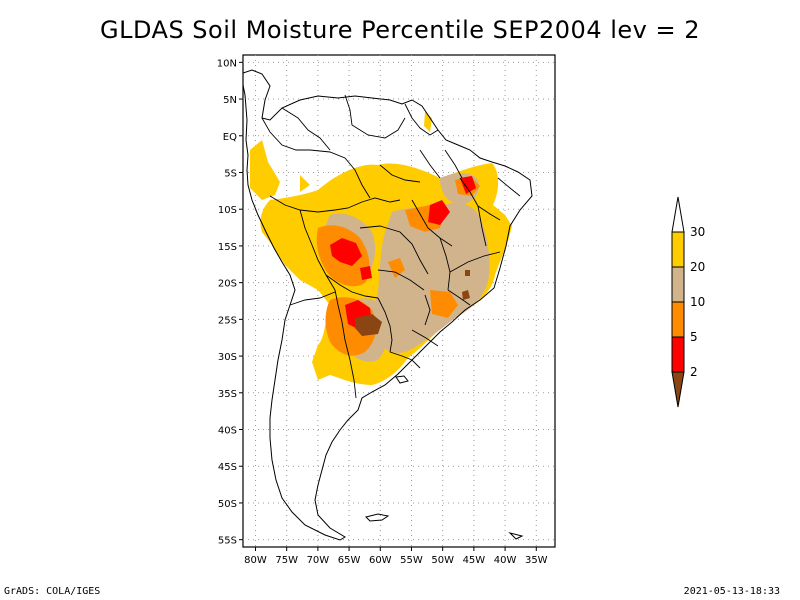 The image size is (800, 600). Describe the element at coordinates (227, 504) in the screenshot. I see `lat-tick-label: 50S` at that location.